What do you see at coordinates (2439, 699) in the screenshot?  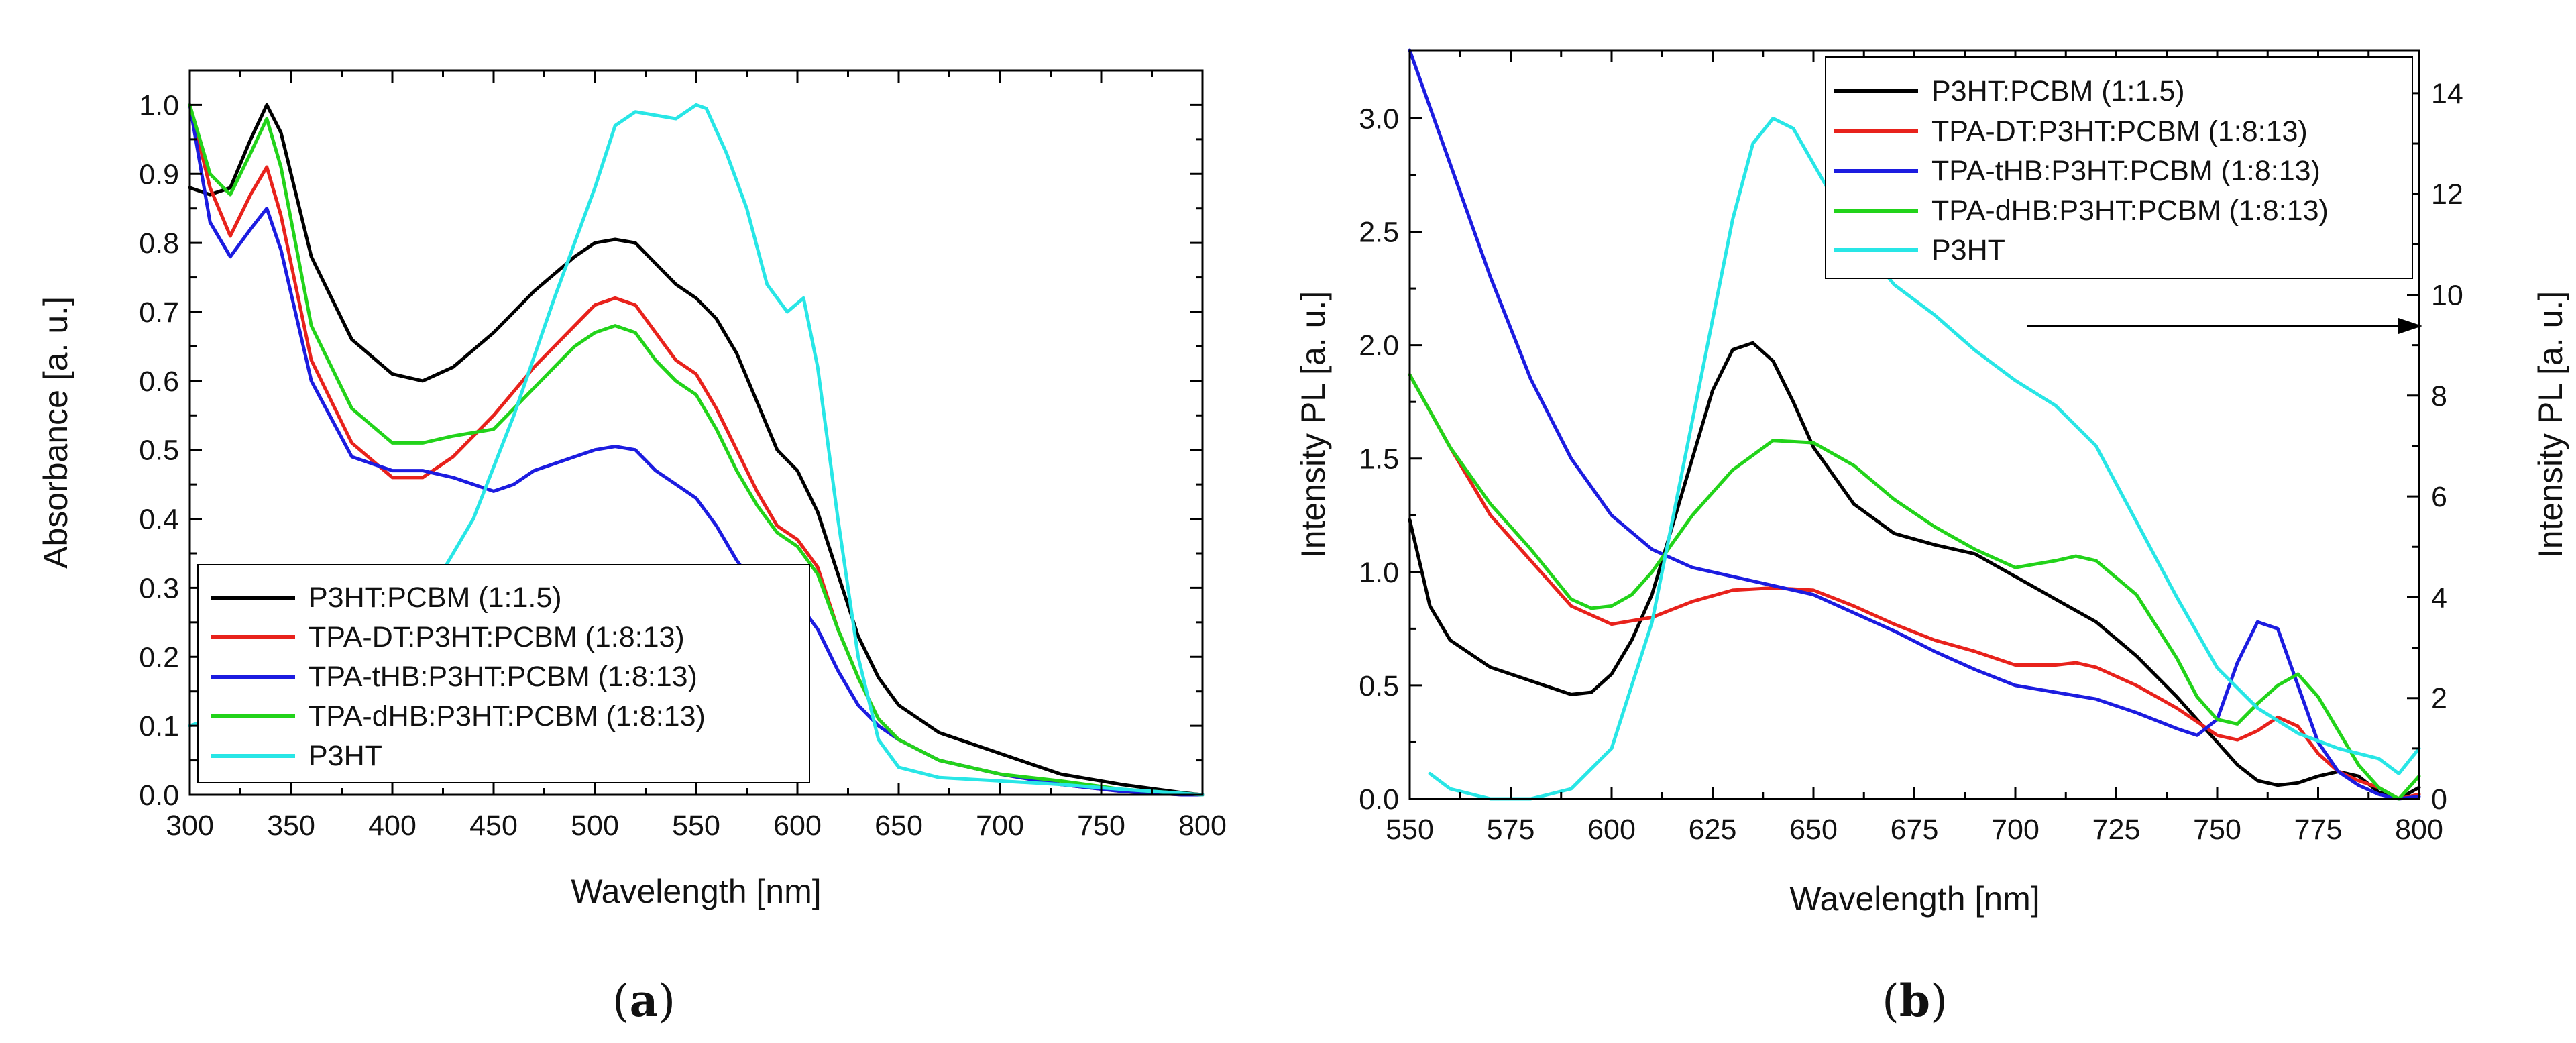 I see `y-right-tick-label: 2` at bounding box center [2439, 699].